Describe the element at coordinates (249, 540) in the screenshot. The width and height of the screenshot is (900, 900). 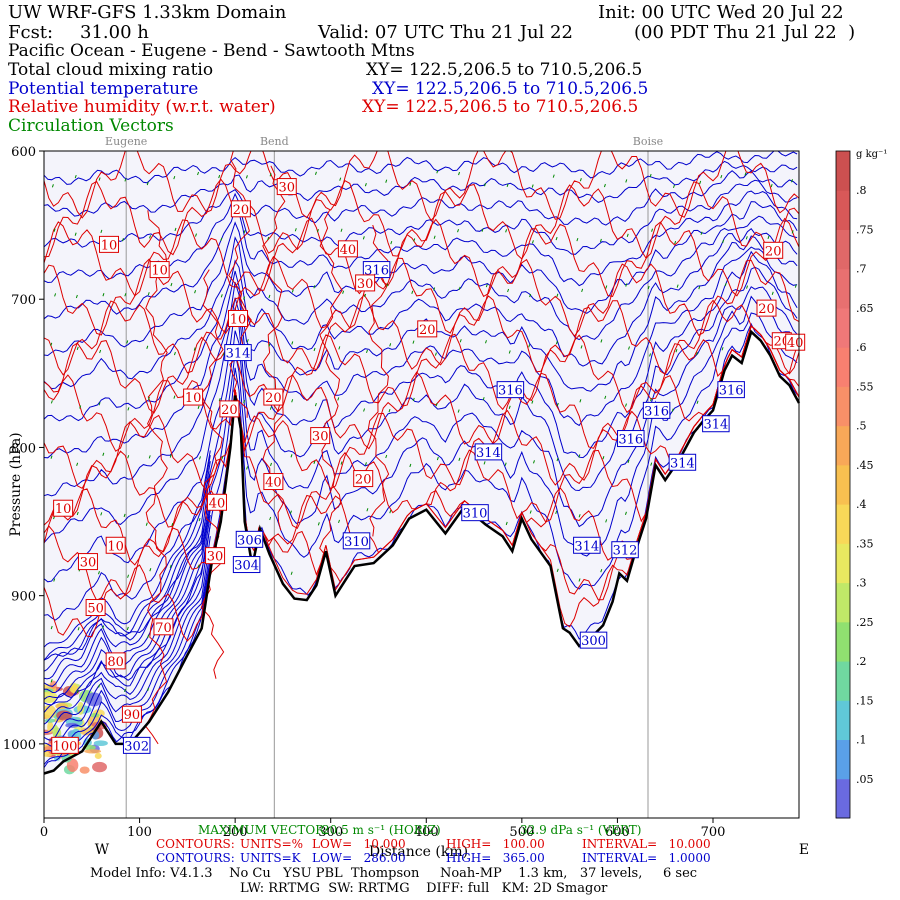
I see `theta-label: 306` at that location.